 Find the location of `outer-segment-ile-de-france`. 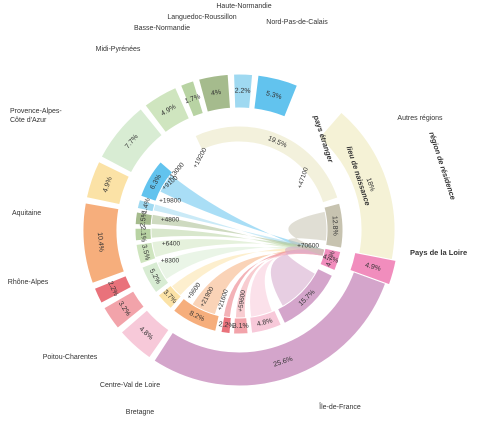

outer-segment-ile-de-france is located at coordinates (270, 329).